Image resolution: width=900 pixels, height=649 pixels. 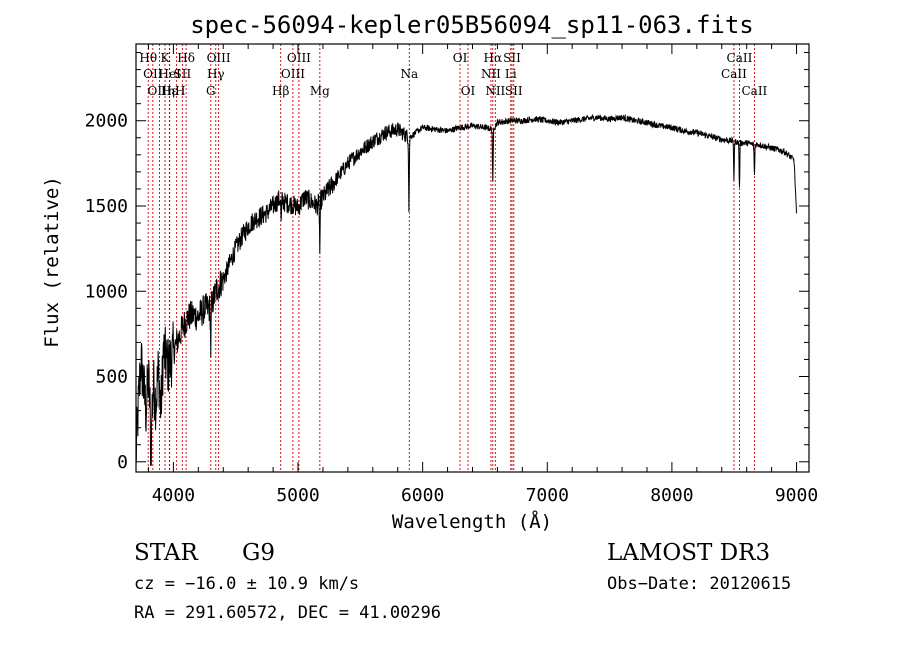 I want to click on chart-title: spec-56094-kepler05B56094_sp11-063.fits, so click(x=472, y=25).